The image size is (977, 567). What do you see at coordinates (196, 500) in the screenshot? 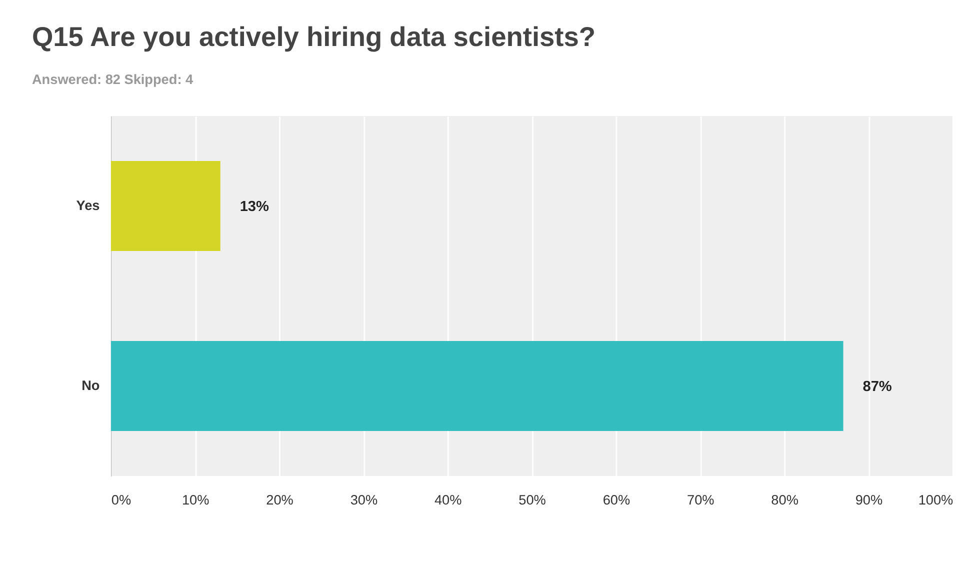
I see `x-tick-label: 10%` at bounding box center [196, 500].